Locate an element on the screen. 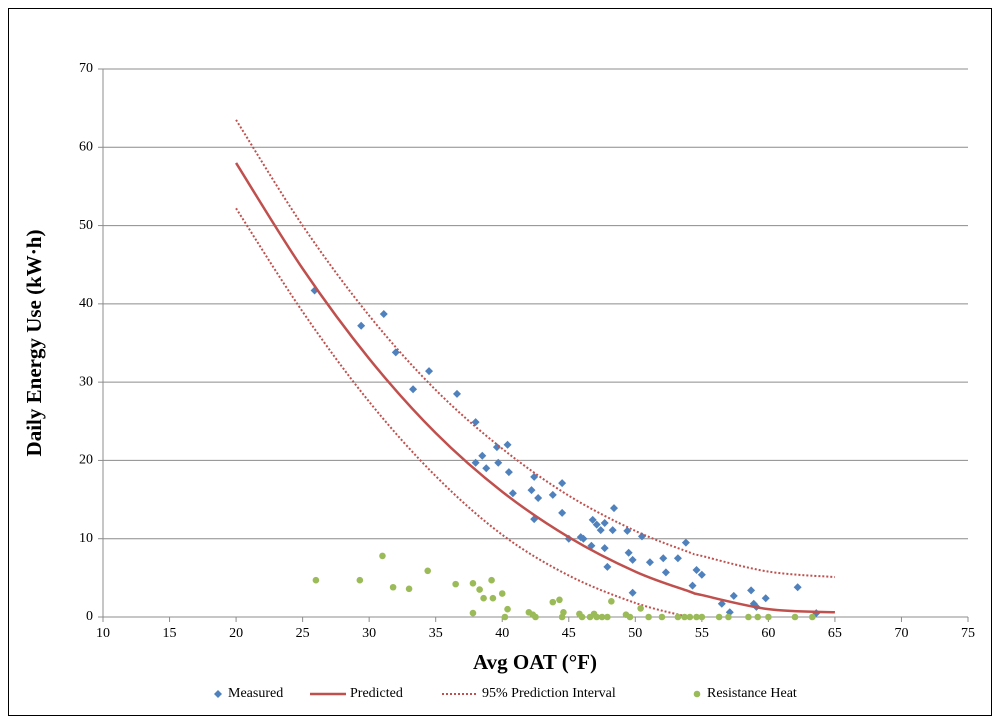  legend-marker is located at coordinates (218, 694).